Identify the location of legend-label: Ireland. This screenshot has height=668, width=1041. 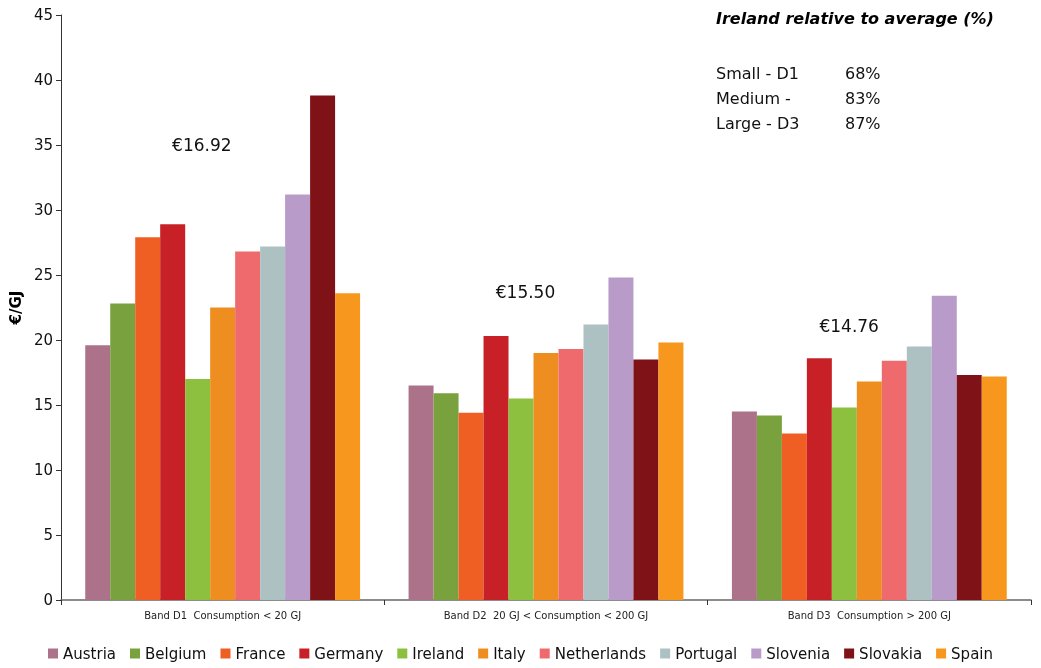
(438, 653).